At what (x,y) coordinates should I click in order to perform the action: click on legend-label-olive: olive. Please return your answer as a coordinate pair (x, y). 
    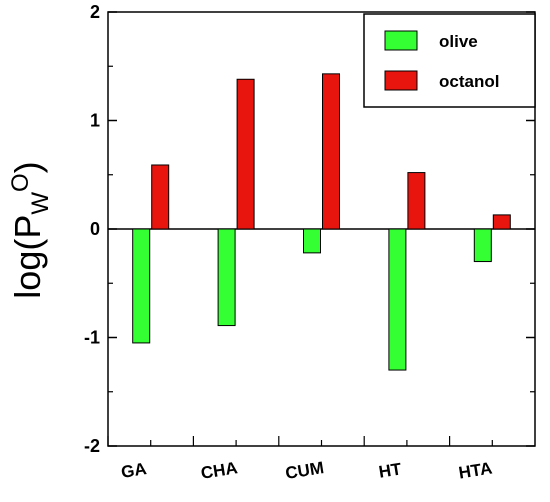
    Looking at the image, I should click on (458, 41).